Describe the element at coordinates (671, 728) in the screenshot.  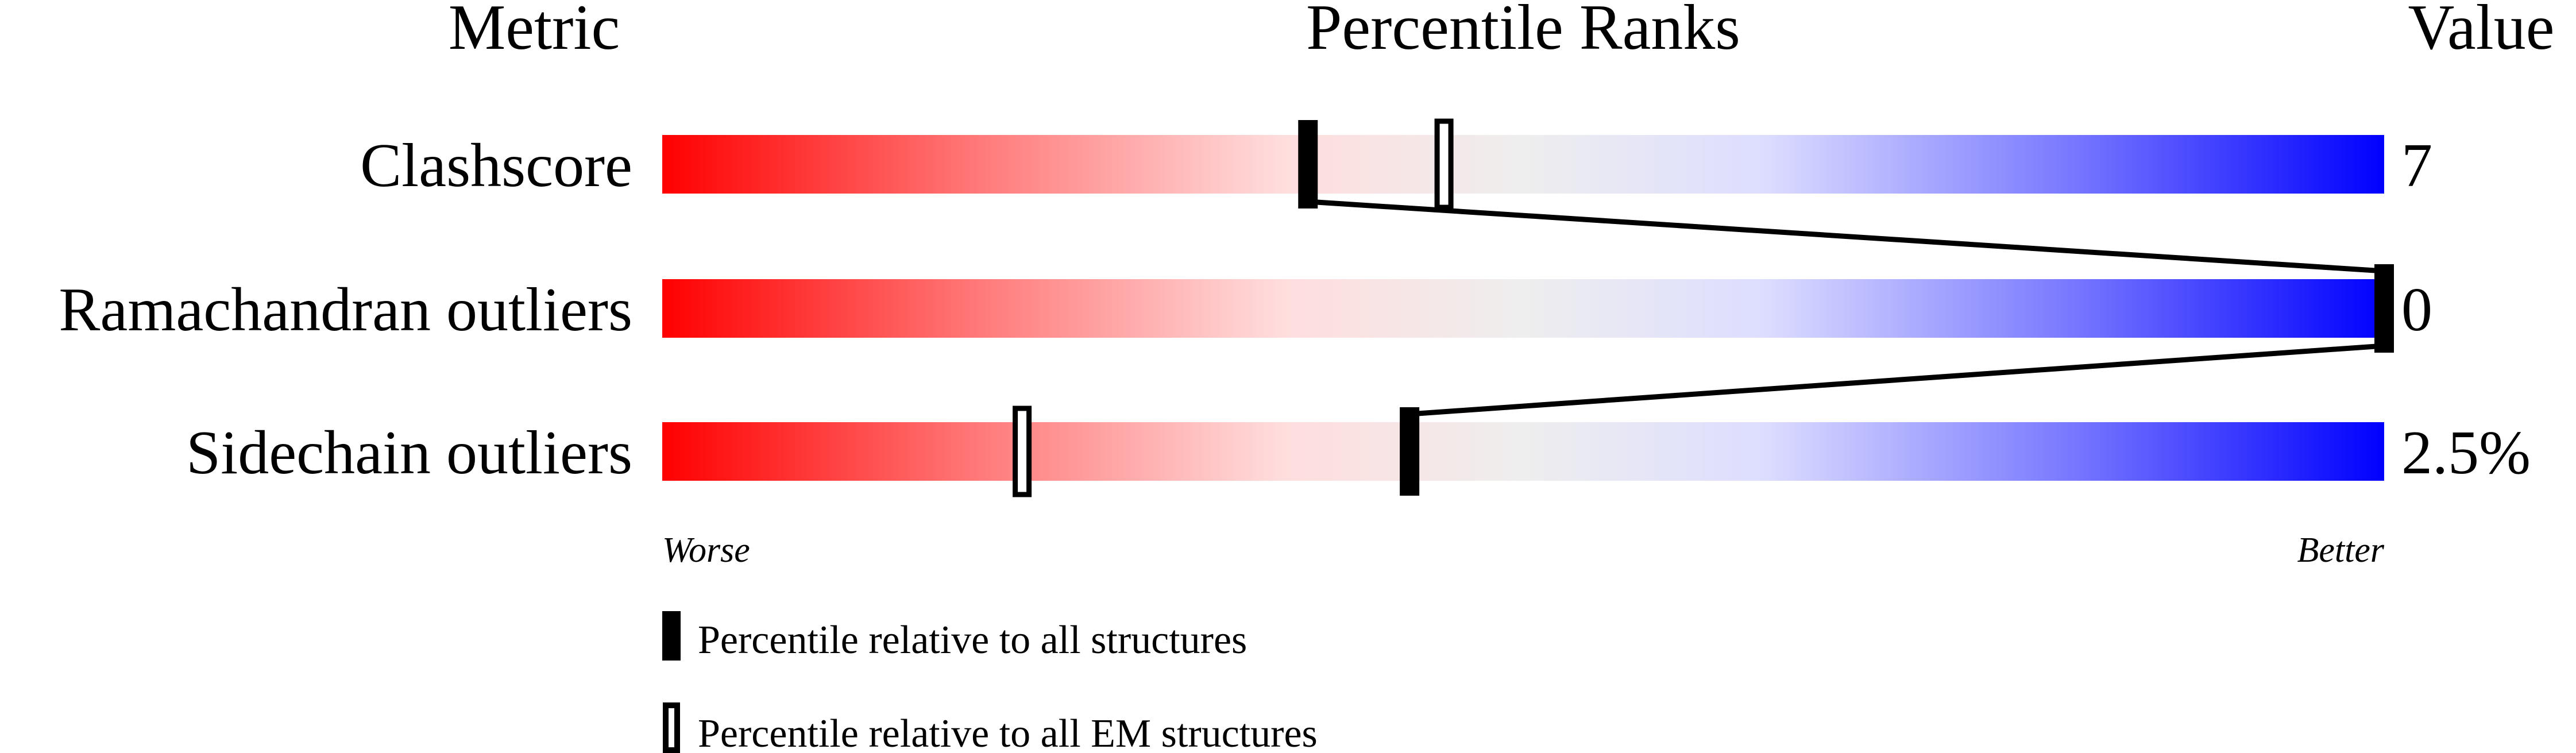
I see `legend-marker-open` at that location.